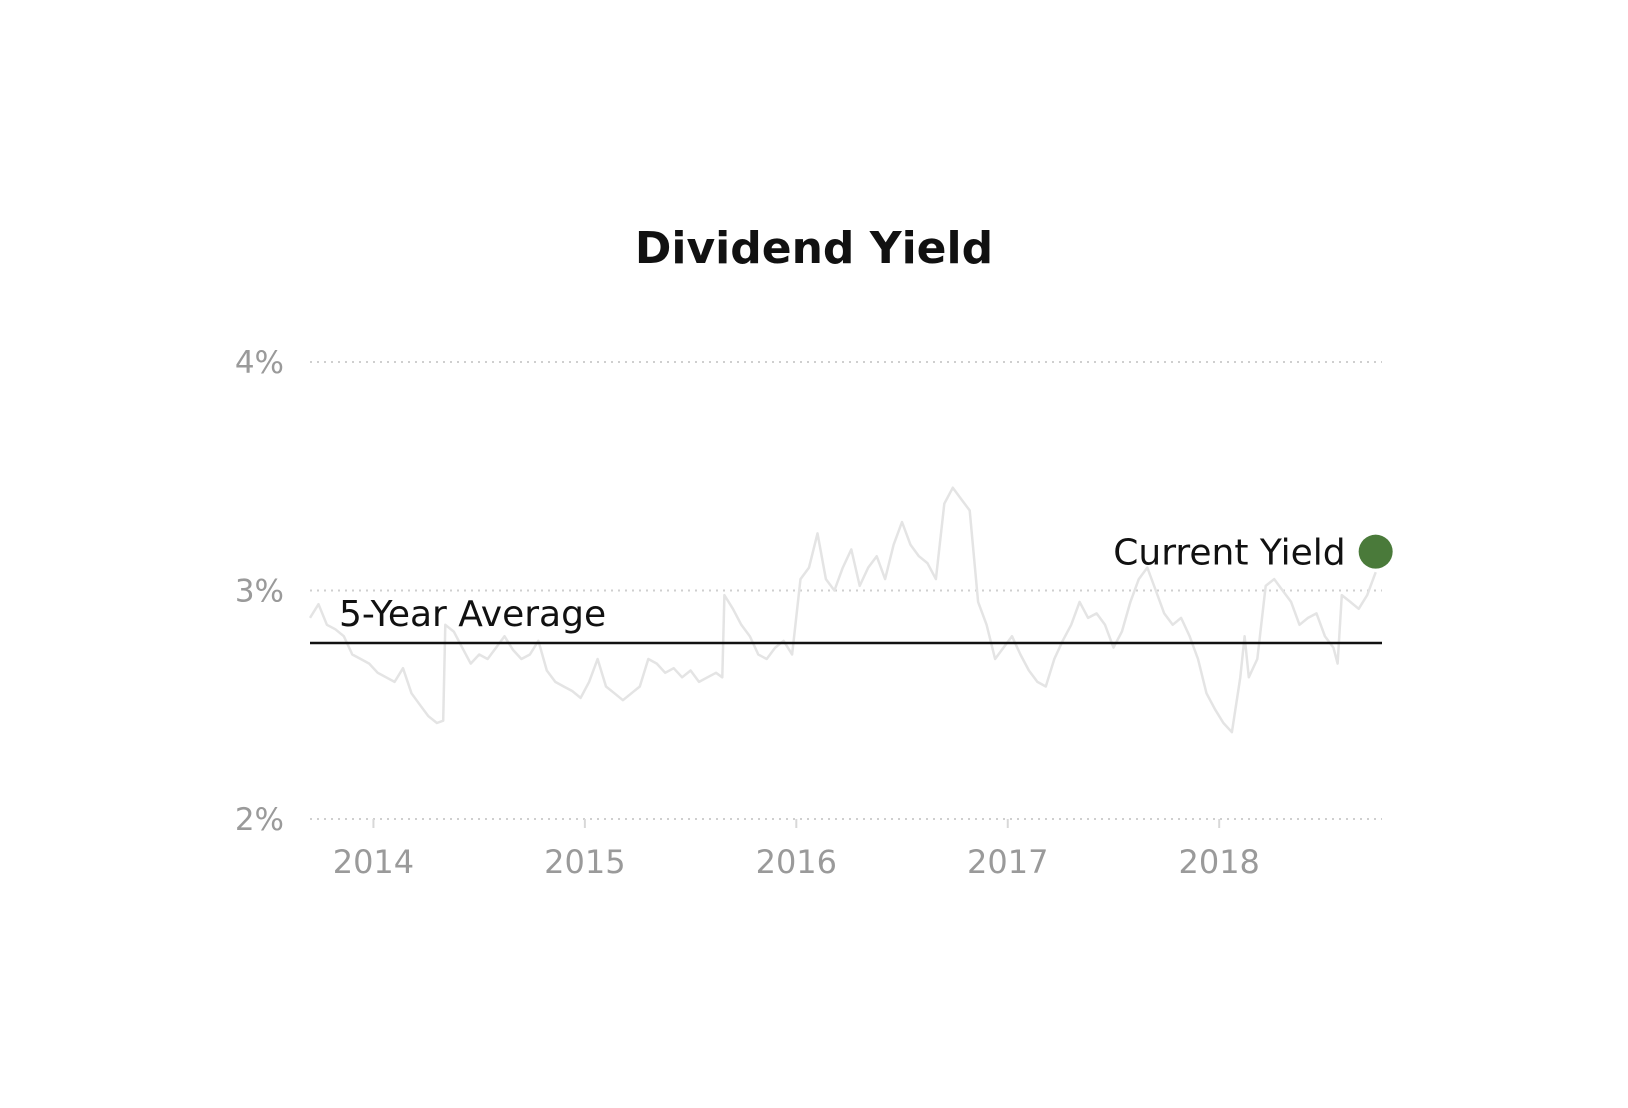 The image size is (1628, 1108). Describe the element at coordinates (1375, 551) in the screenshot. I see `current-yield-point` at that location.